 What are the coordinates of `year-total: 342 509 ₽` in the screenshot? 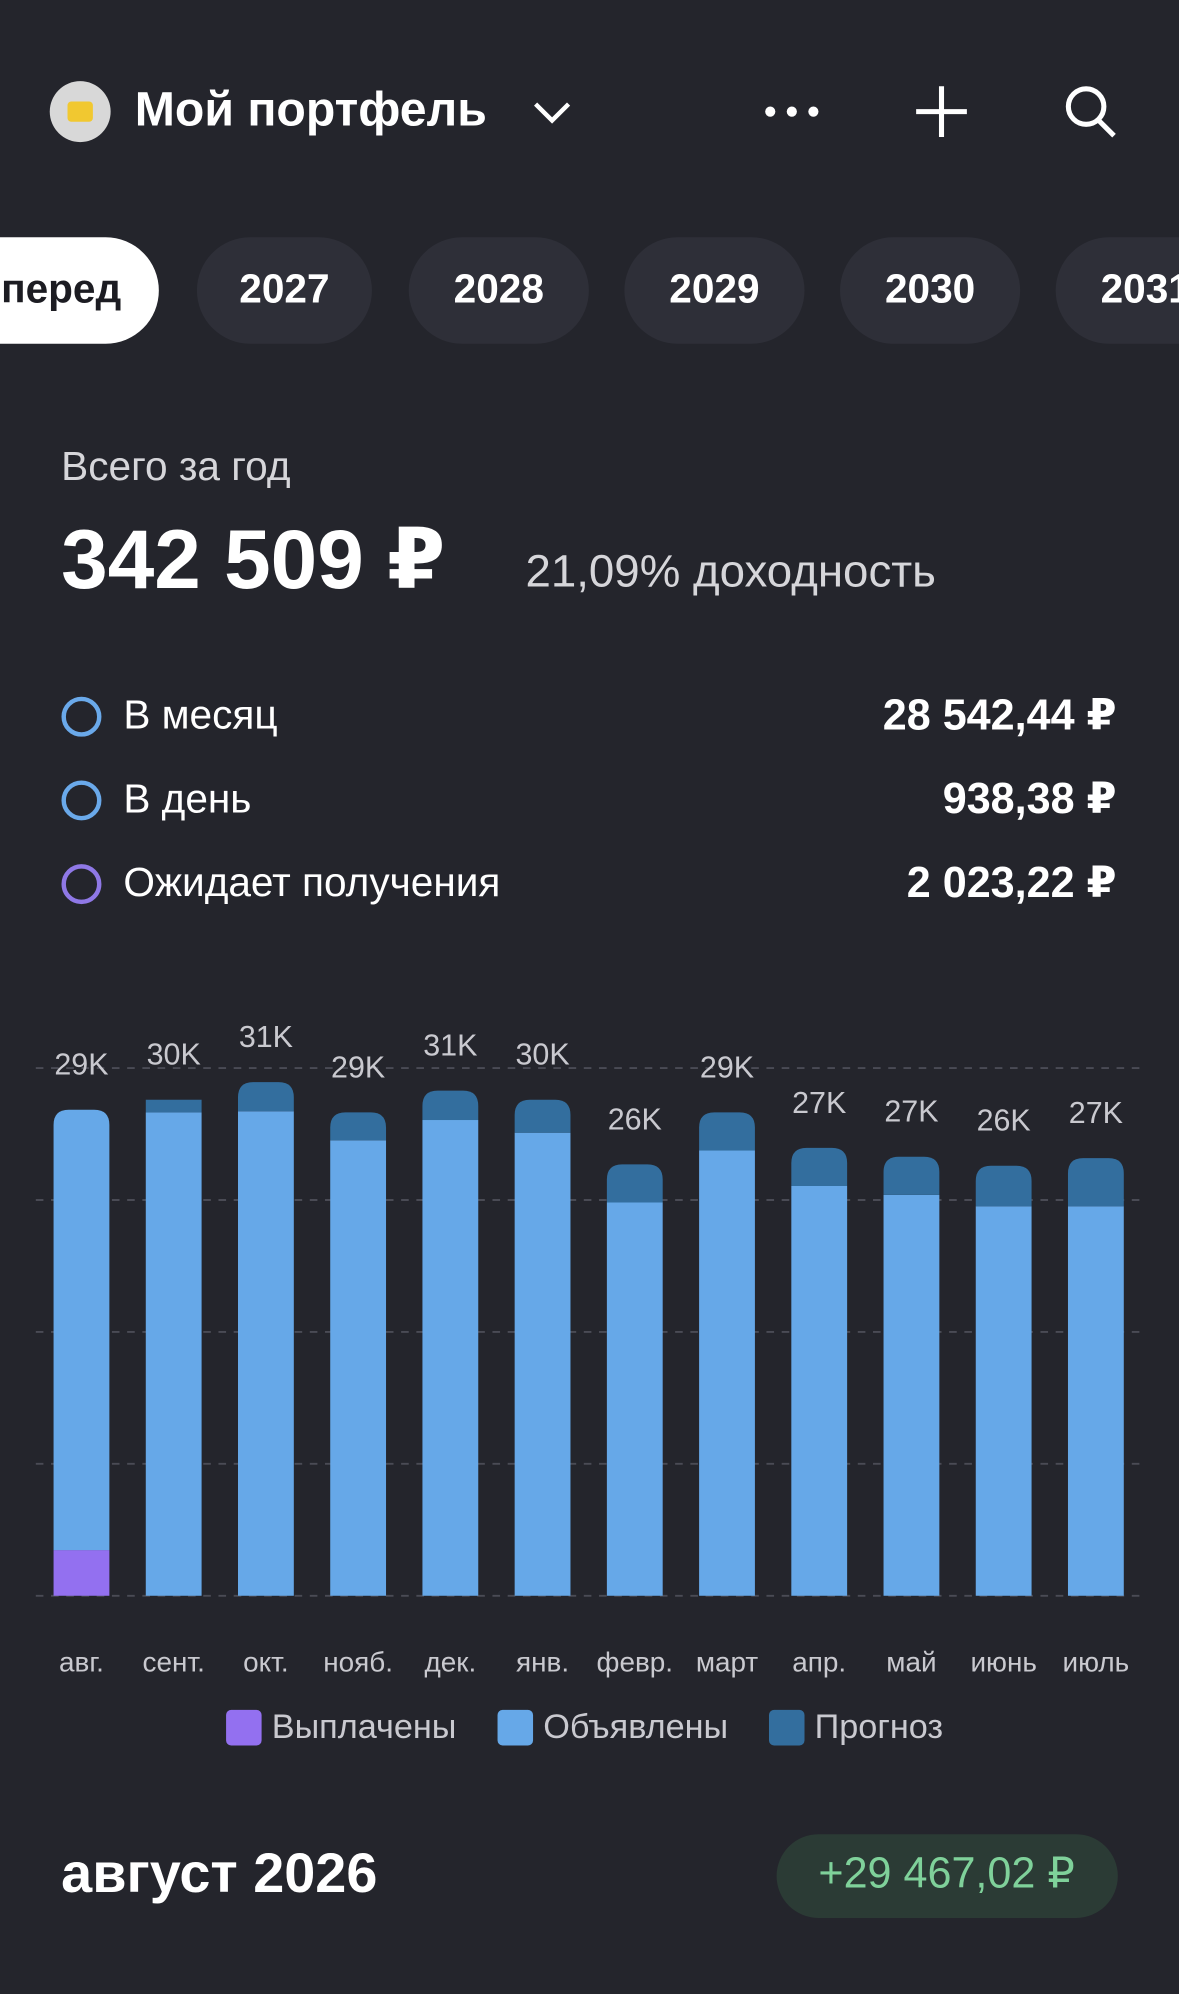 It's located at (253, 559).